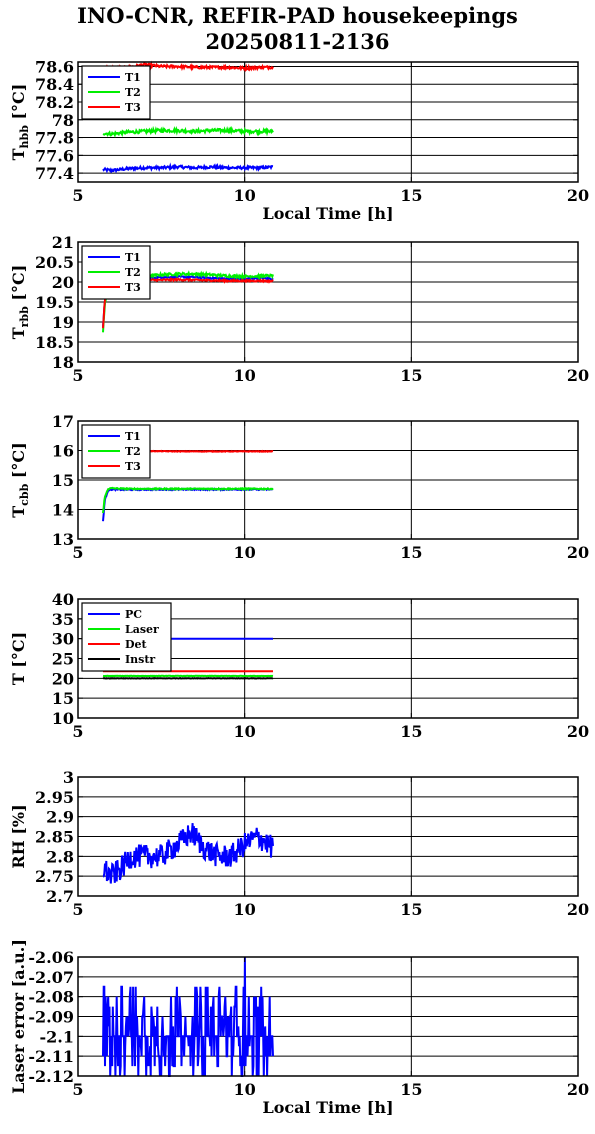 The height and width of the screenshot is (1134, 595). I want to click on y-tick-label: 17, so click(63, 421).